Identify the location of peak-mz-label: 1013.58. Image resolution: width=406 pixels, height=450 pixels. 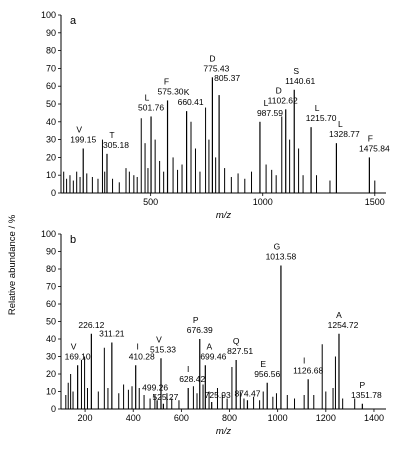
(281, 257).